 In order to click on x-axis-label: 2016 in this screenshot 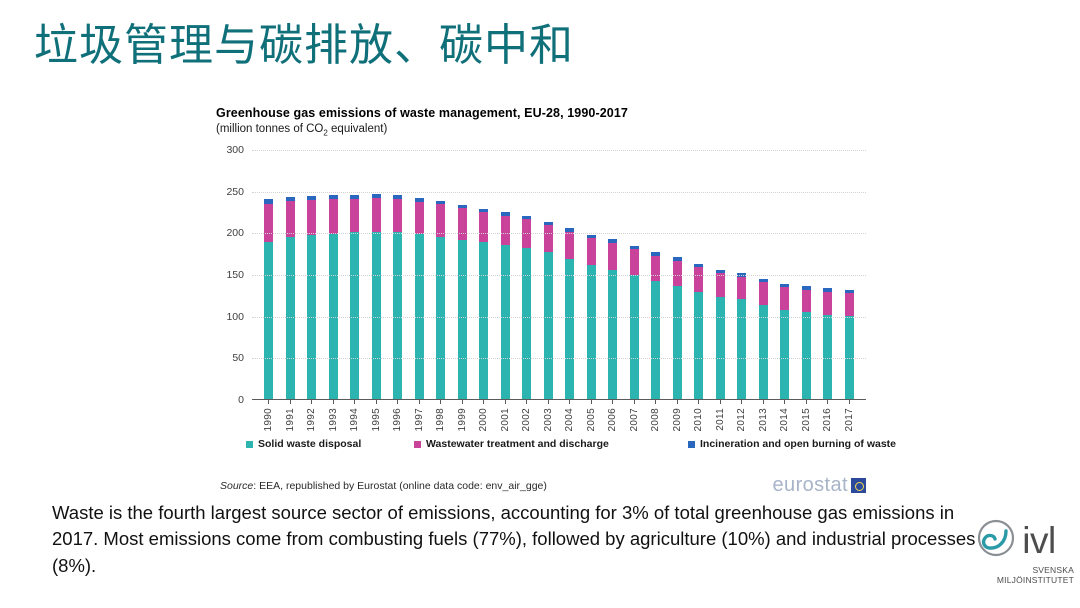, I will do `click(828, 420)`.